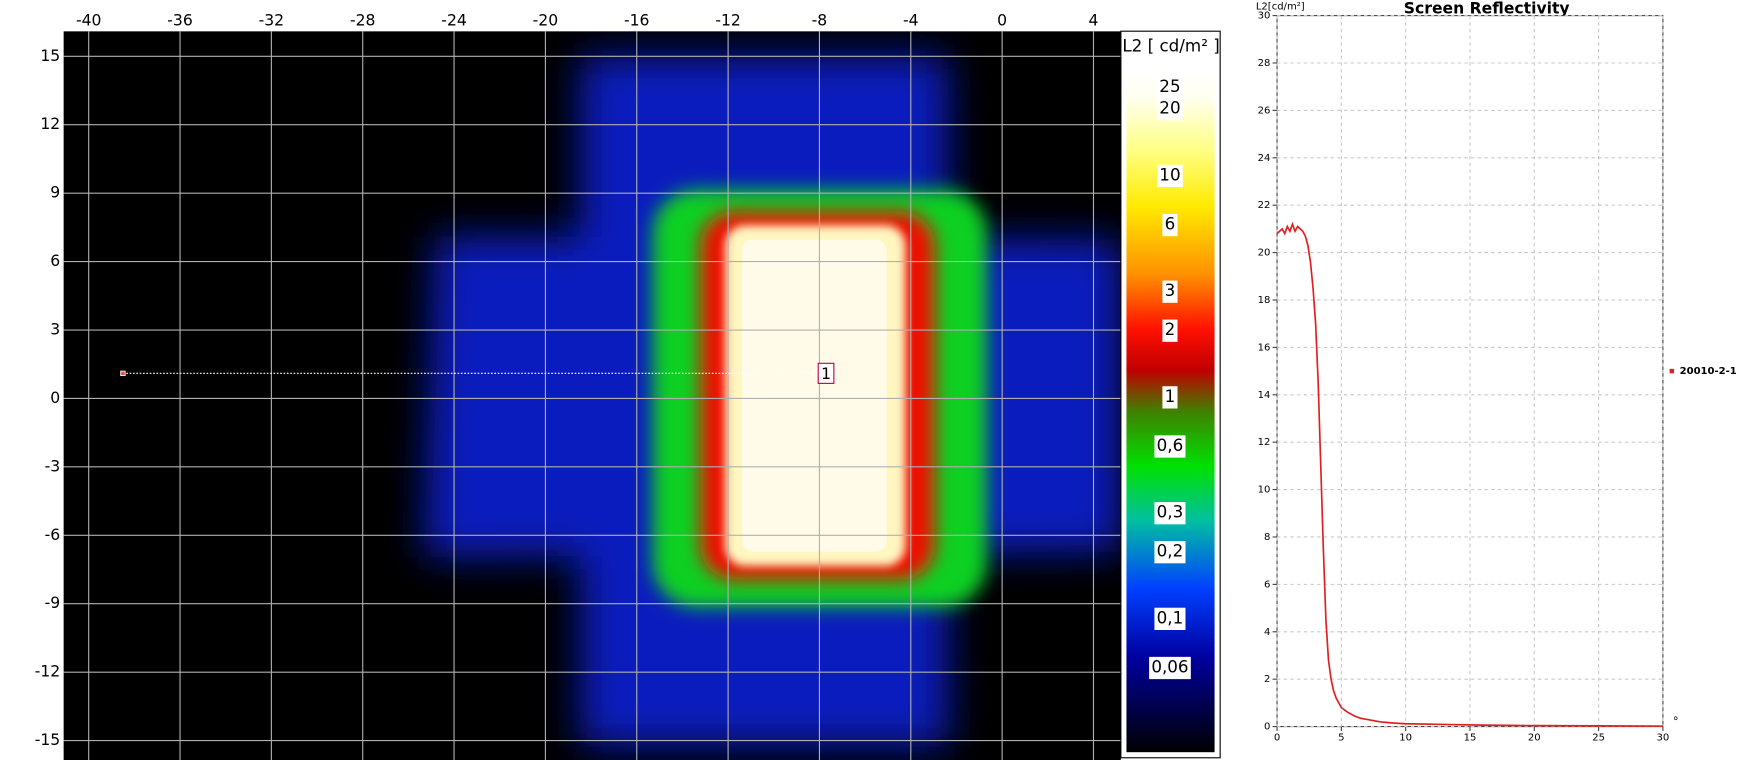 This screenshot has height=760, width=1741. What do you see at coordinates (1169, 86) in the screenshot?
I see `colorbar-tick-label: 25` at bounding box center [1169, 86].